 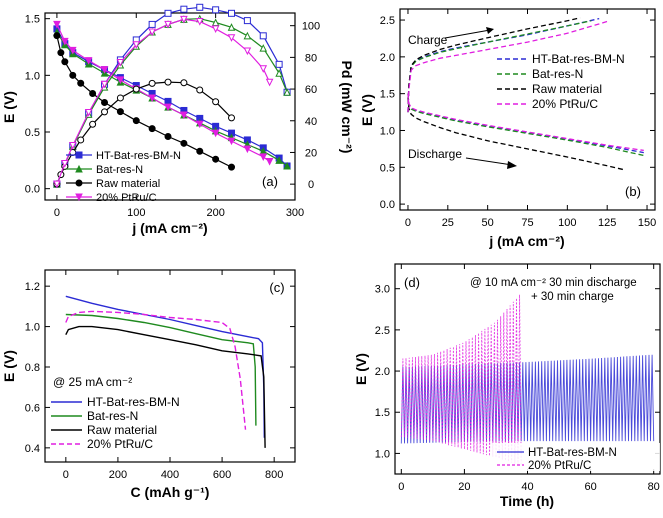 I want to click on panel-d-annotation-1: @ 10 mA cm⁻² 30 min discharge, so click(x=553, y=283).